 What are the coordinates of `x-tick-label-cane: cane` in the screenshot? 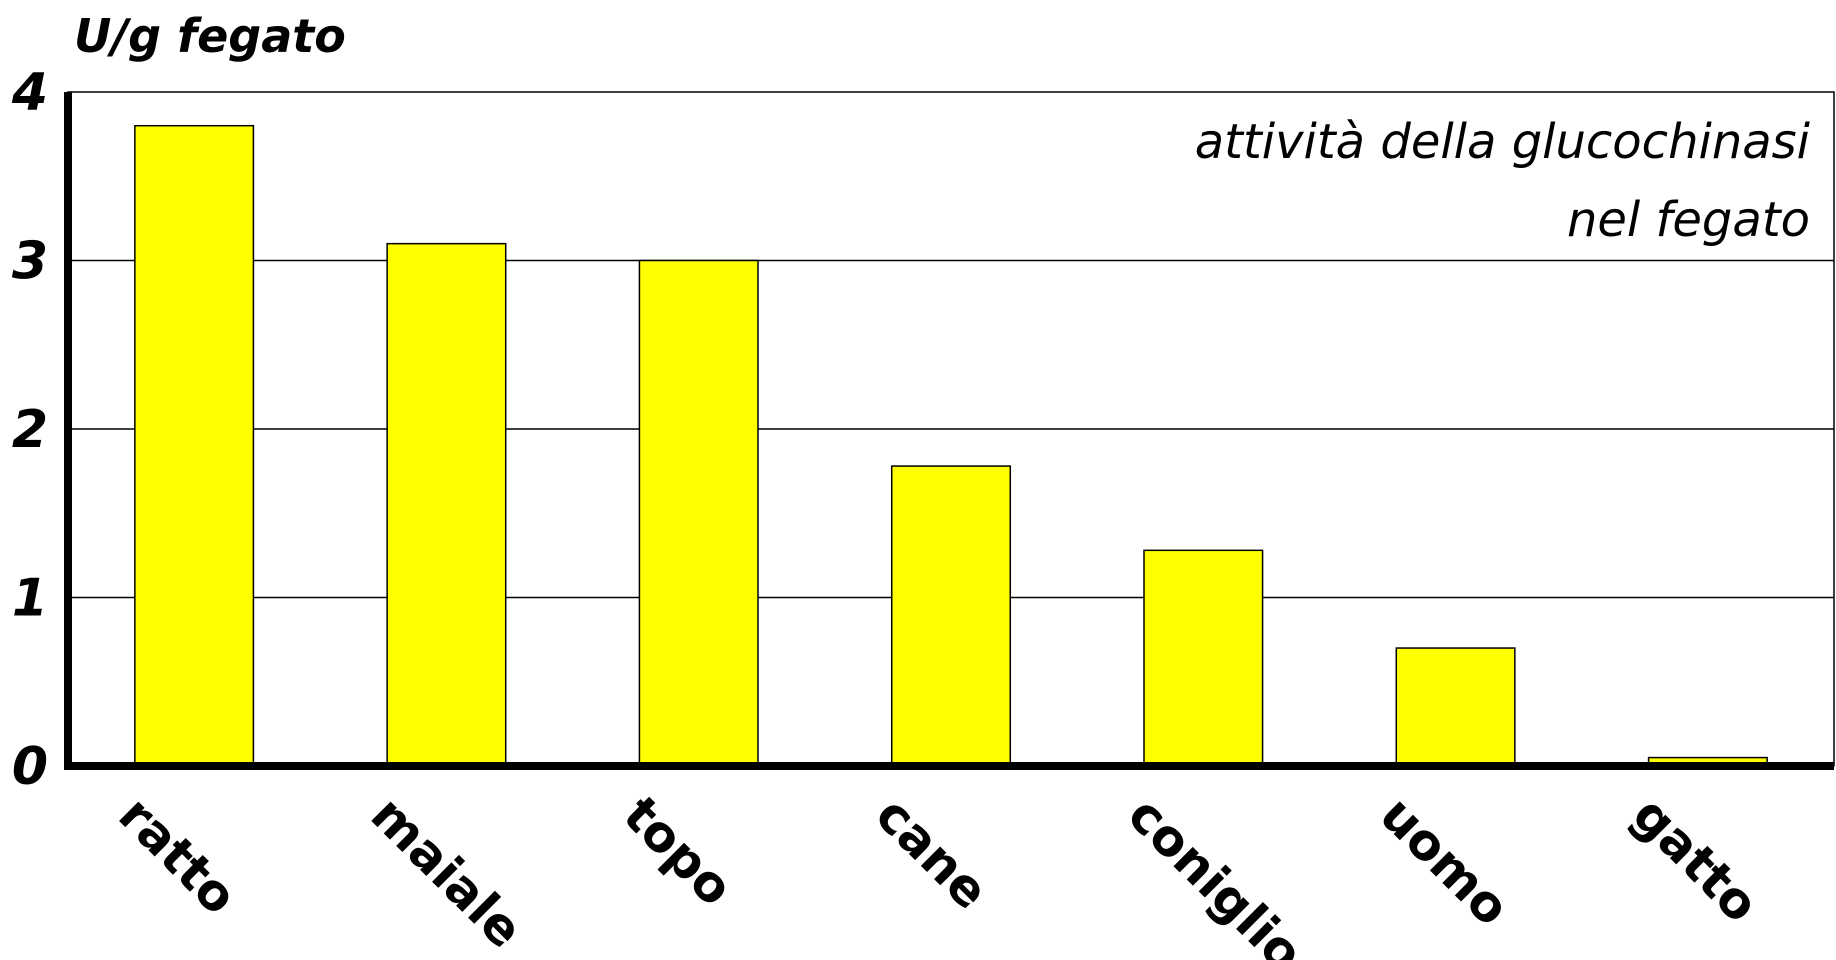 It's located at (932, 852).